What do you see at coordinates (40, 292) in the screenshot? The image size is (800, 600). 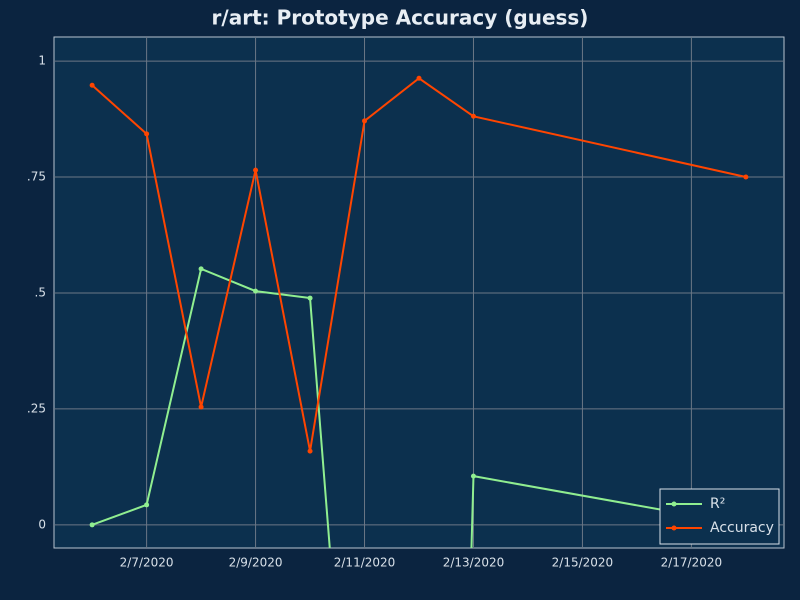 I see `y-tick-label: .5` at bounding box center [40, 292].